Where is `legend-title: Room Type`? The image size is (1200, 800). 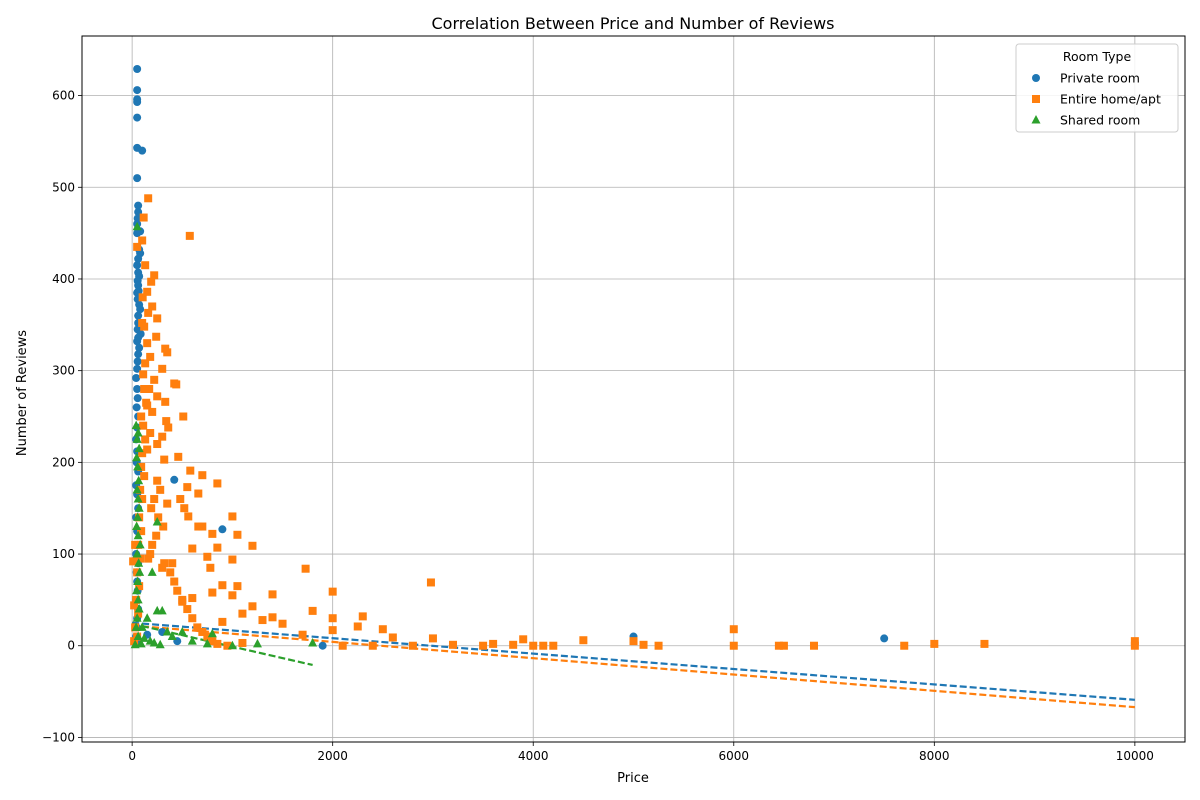 legend-title: Room Type is located at coordinates (1097, 56).